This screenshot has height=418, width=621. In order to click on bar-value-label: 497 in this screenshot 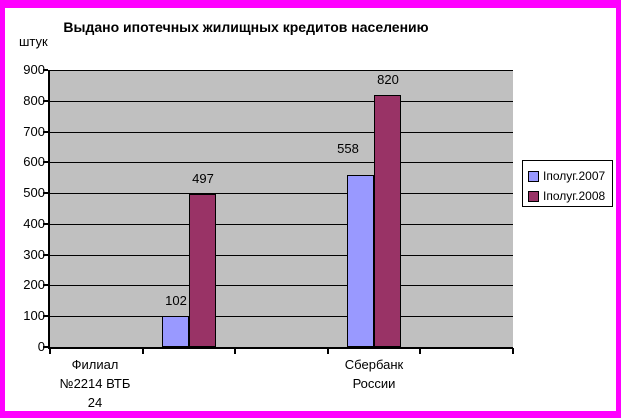, I will do `click(203, 178)`.